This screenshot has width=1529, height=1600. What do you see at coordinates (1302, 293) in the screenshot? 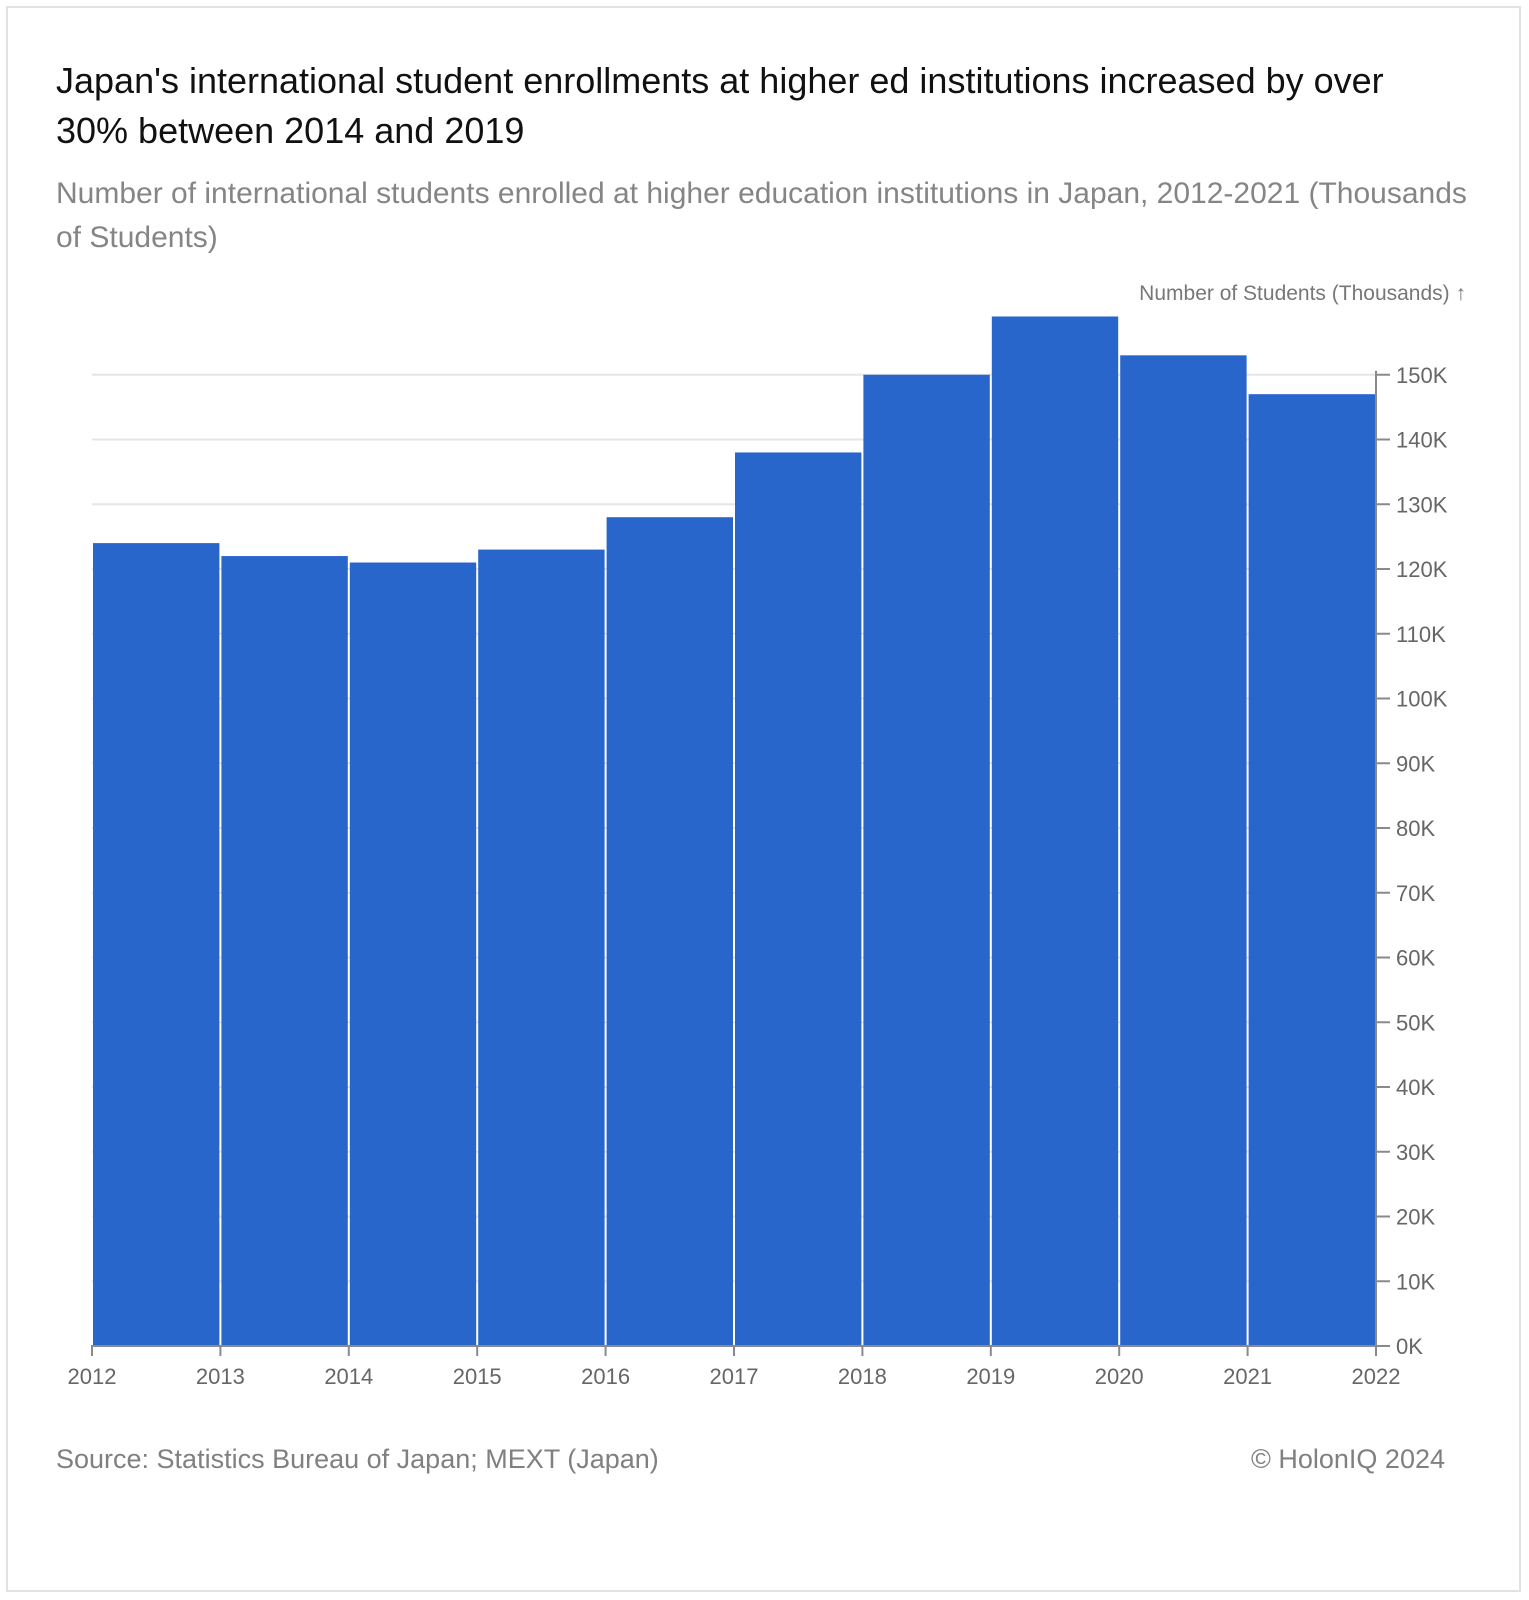
I see `y-axis-label: Number of Students (Thousands) ↑` at bounding box center [1302, 293].